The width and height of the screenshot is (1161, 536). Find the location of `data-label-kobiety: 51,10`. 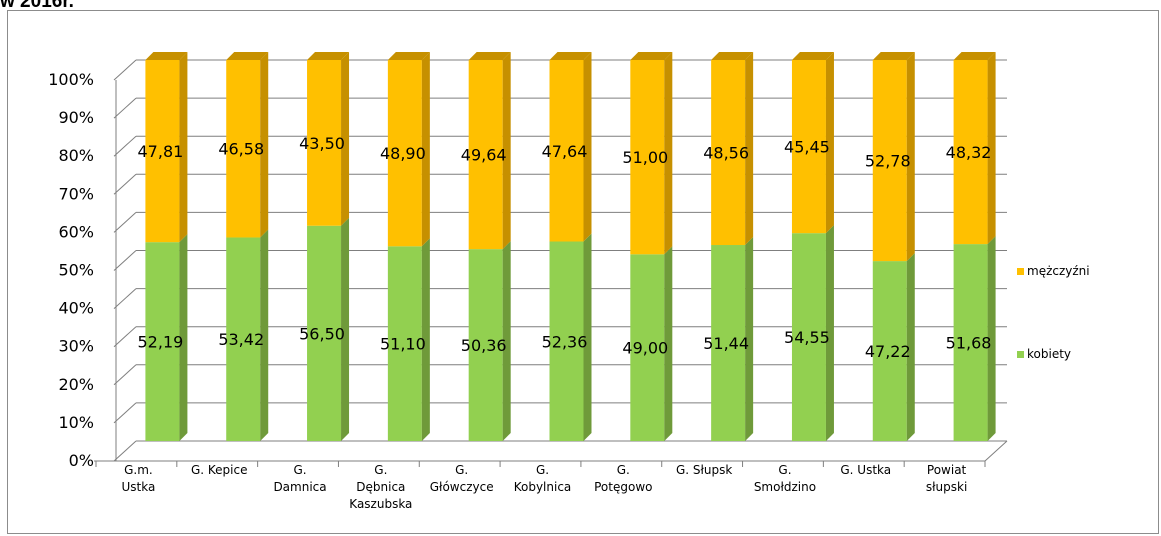

data-label-kobiety: 51,10 is located at coordinates (403, 344).